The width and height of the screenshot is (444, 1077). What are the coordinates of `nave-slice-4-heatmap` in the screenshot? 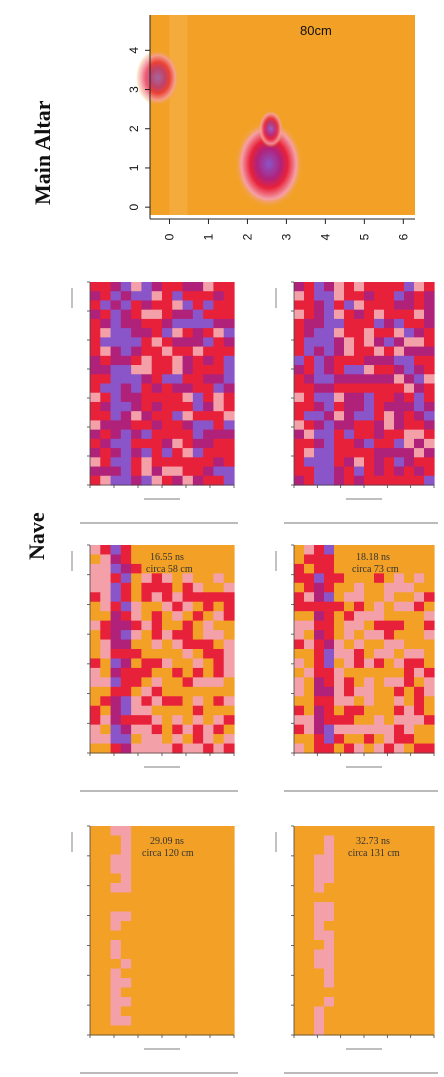 It's located at (356, 668).